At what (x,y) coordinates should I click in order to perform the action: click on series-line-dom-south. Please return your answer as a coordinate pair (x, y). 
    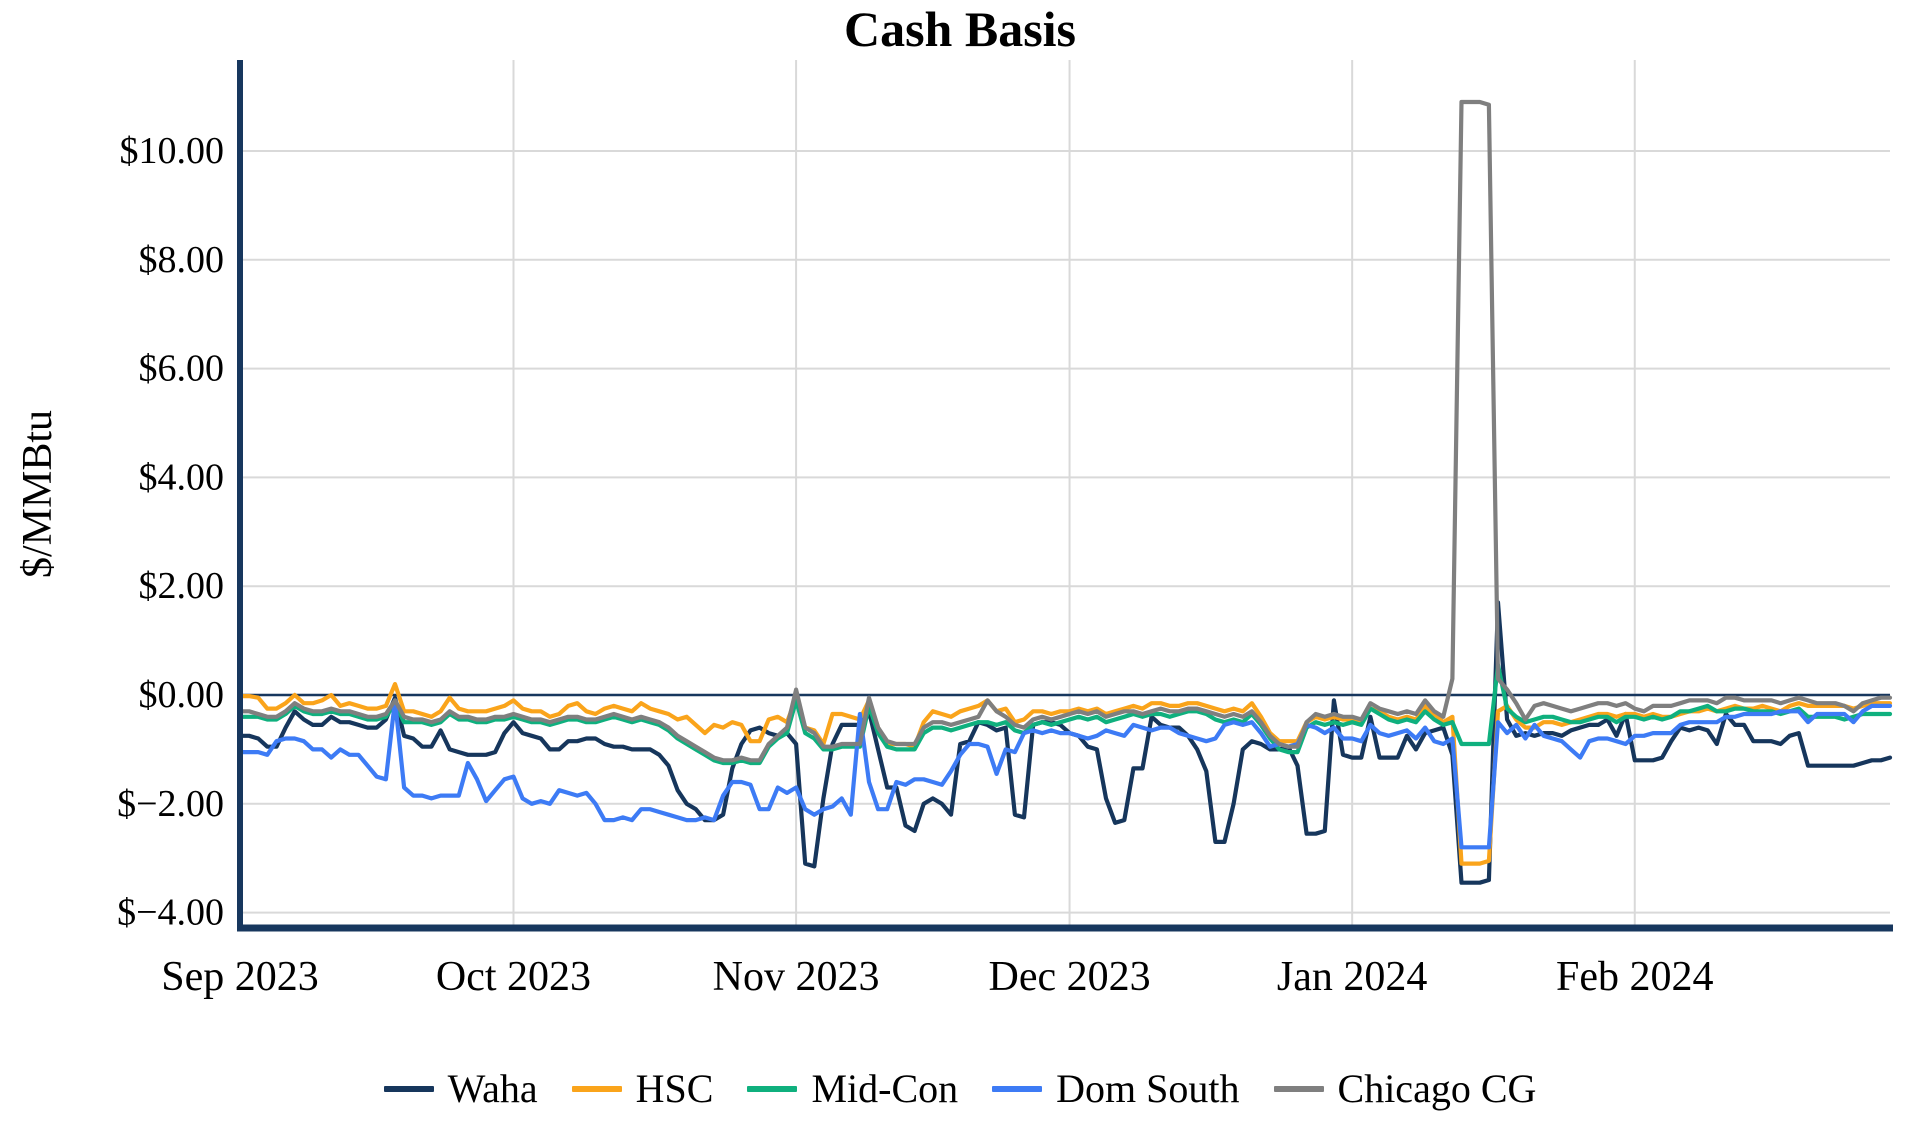
    Looking at the image, I should click on (1065, 774).